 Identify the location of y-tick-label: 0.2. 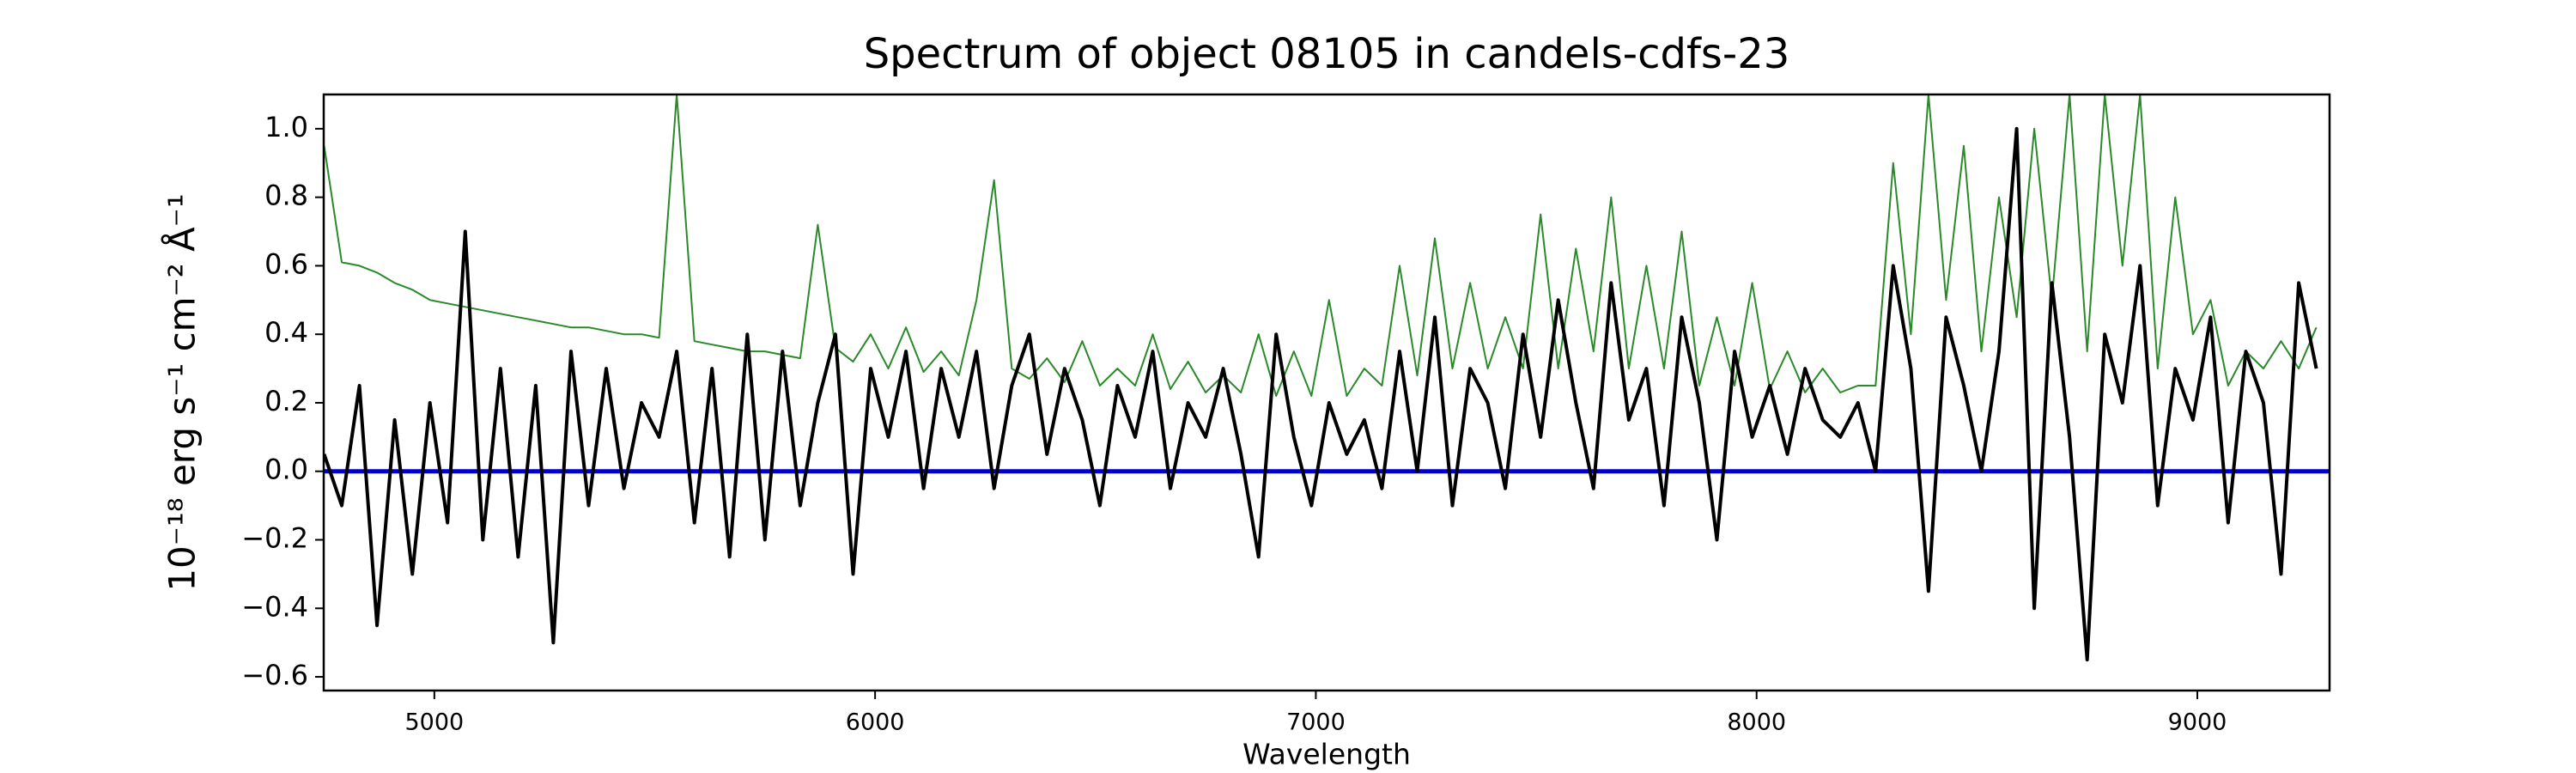
(286, 401).